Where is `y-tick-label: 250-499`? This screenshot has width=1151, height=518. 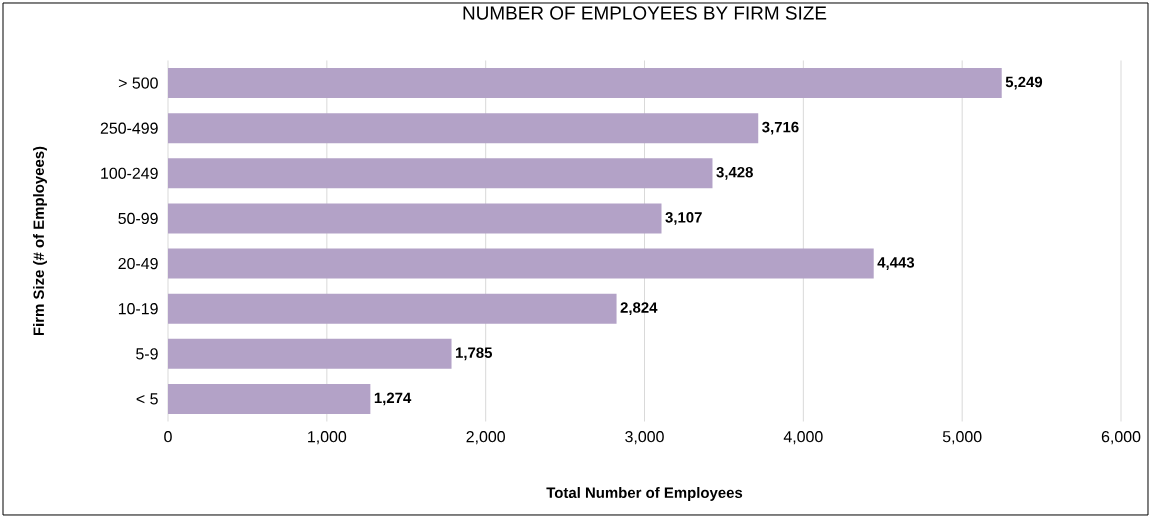
y-tick-label: 250-499 is located at coordinates (129, 128).